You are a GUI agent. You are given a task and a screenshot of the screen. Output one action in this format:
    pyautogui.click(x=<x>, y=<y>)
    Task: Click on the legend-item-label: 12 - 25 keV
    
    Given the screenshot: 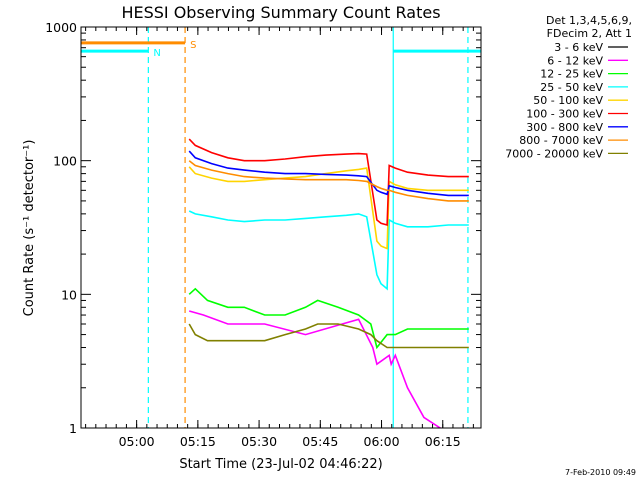 What is the action you would take?
    pyautogui.click(x=571, y=74)
    